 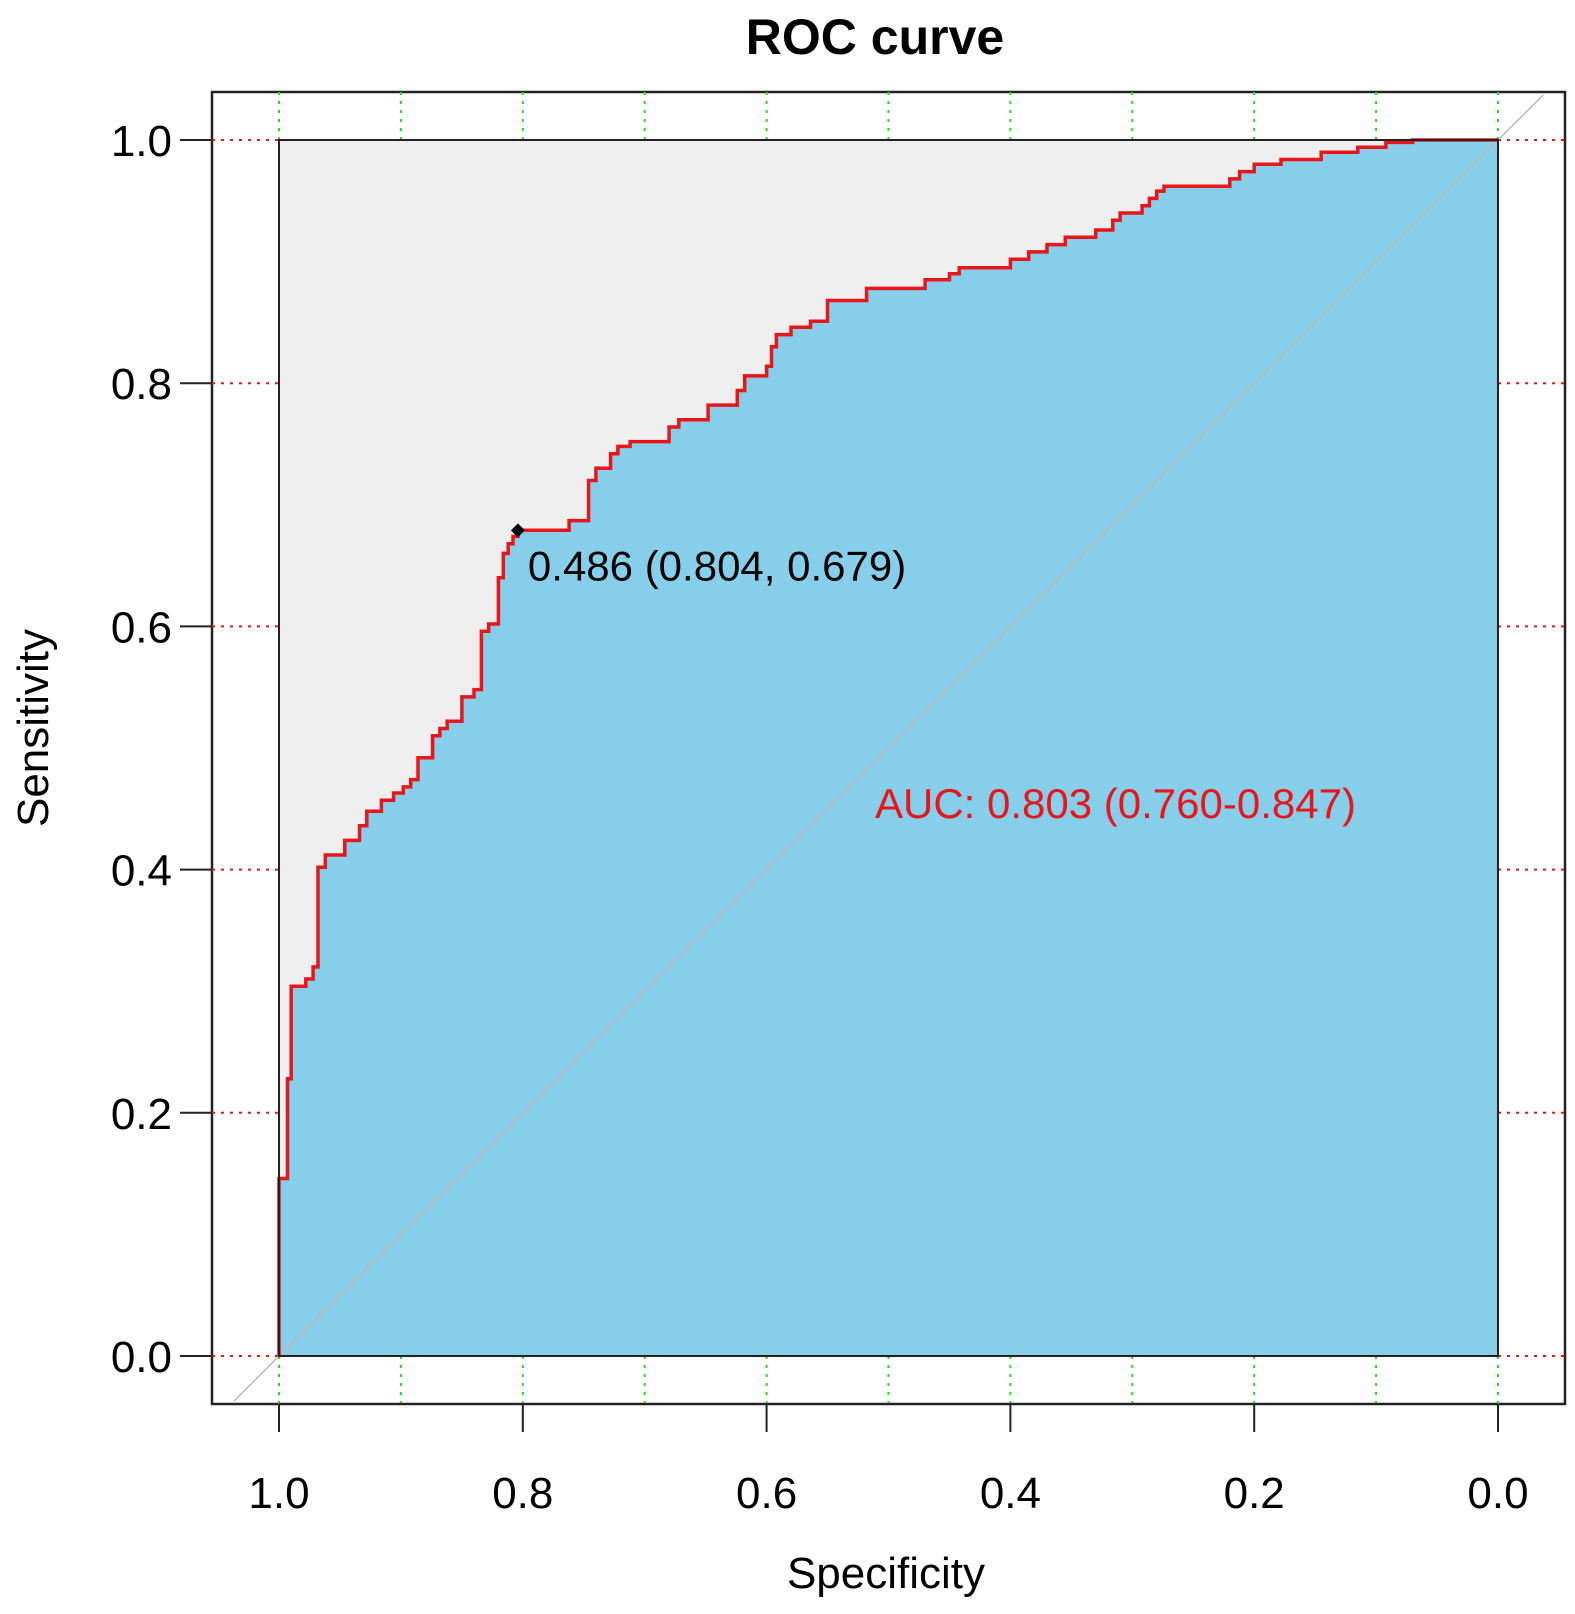 I want to click on x-tick-label: 0.4, so click(x=1010, y=1493).